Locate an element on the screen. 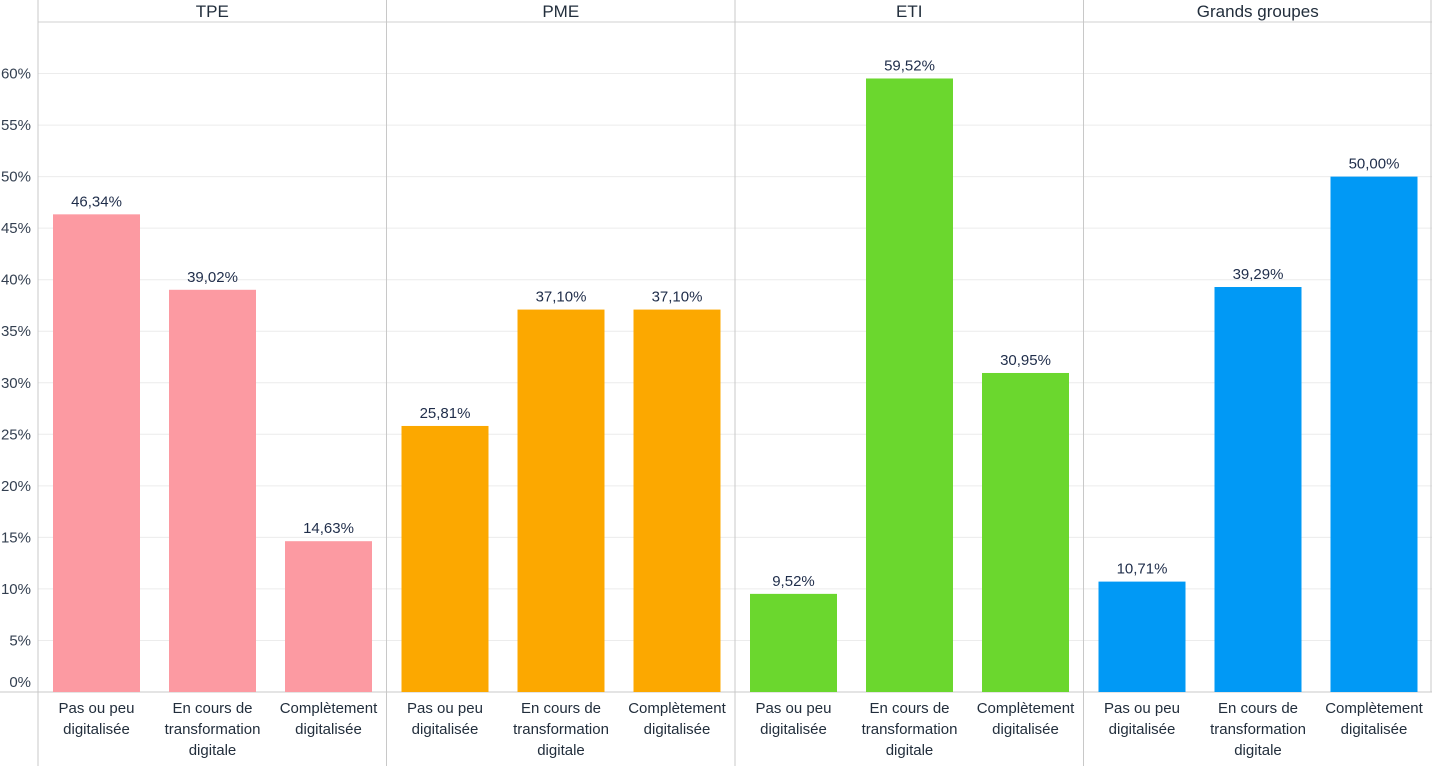 The width and height of the screenshot is (1432, 766). data-label: 39,29% is located at coordinates (1258, 274).